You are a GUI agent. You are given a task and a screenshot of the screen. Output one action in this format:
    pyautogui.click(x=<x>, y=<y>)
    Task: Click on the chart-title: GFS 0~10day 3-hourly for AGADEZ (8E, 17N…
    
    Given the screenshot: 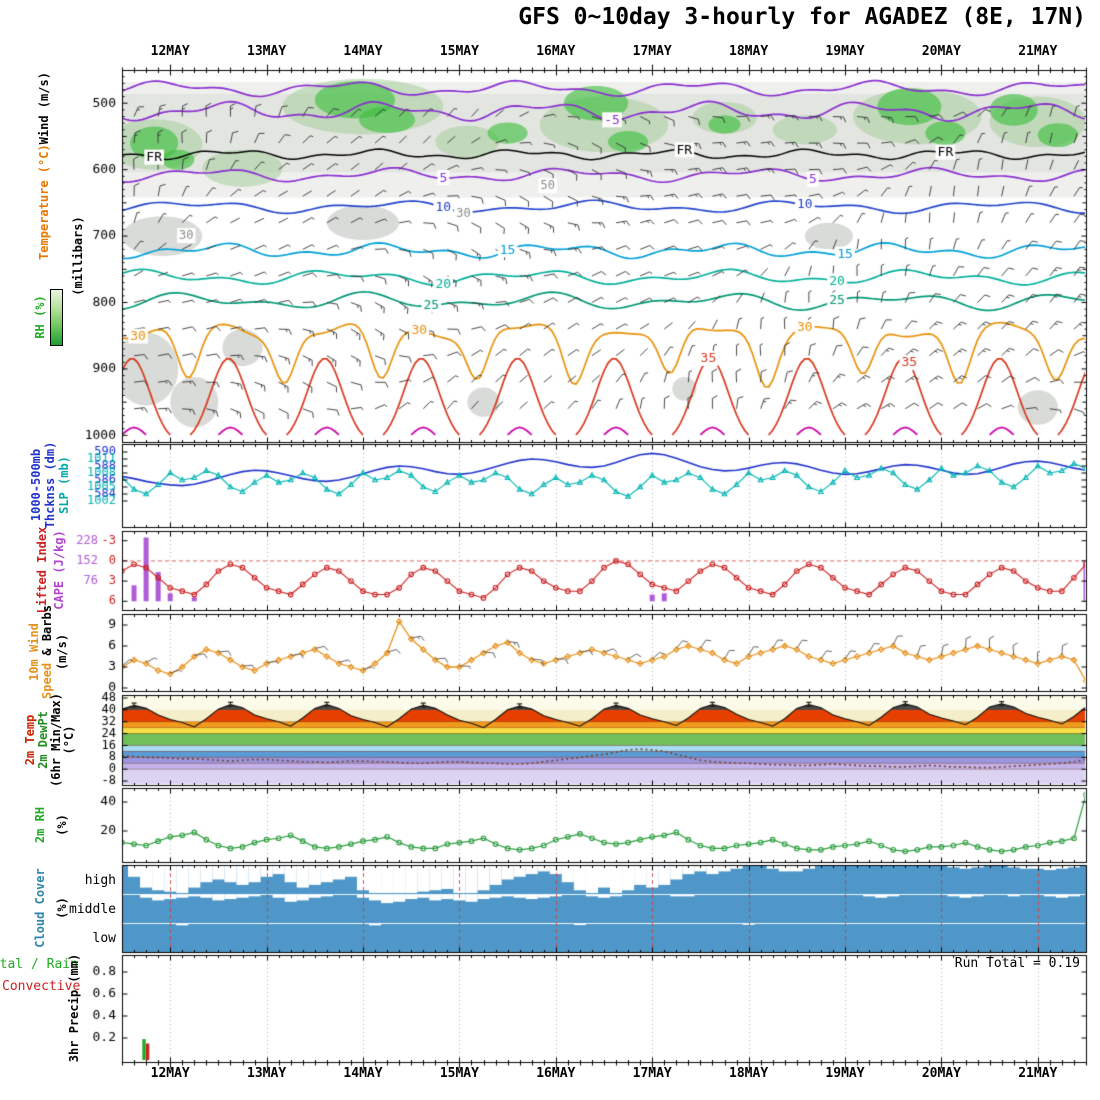 What is the action you would take?
    pyautogui.click(x=802, y=17)
    